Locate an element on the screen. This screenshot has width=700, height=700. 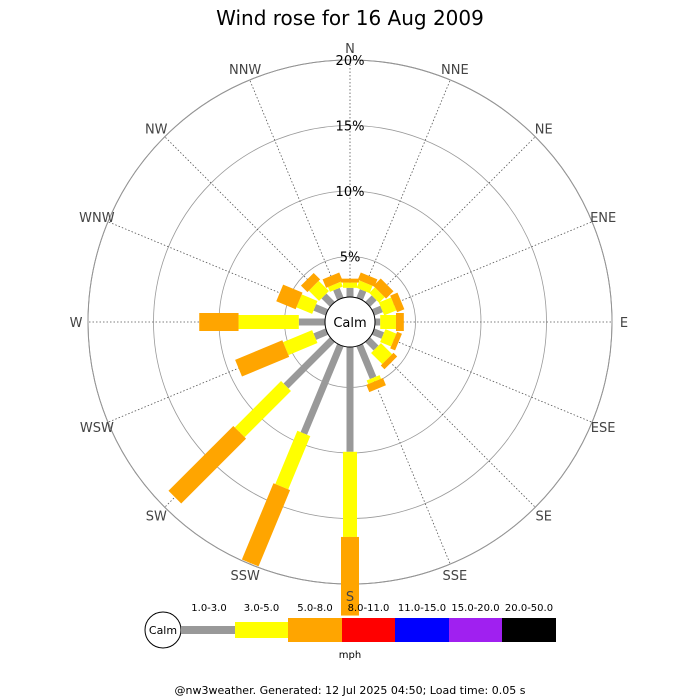
direction-label-ese: ESE is located at coordinates (603, 428).